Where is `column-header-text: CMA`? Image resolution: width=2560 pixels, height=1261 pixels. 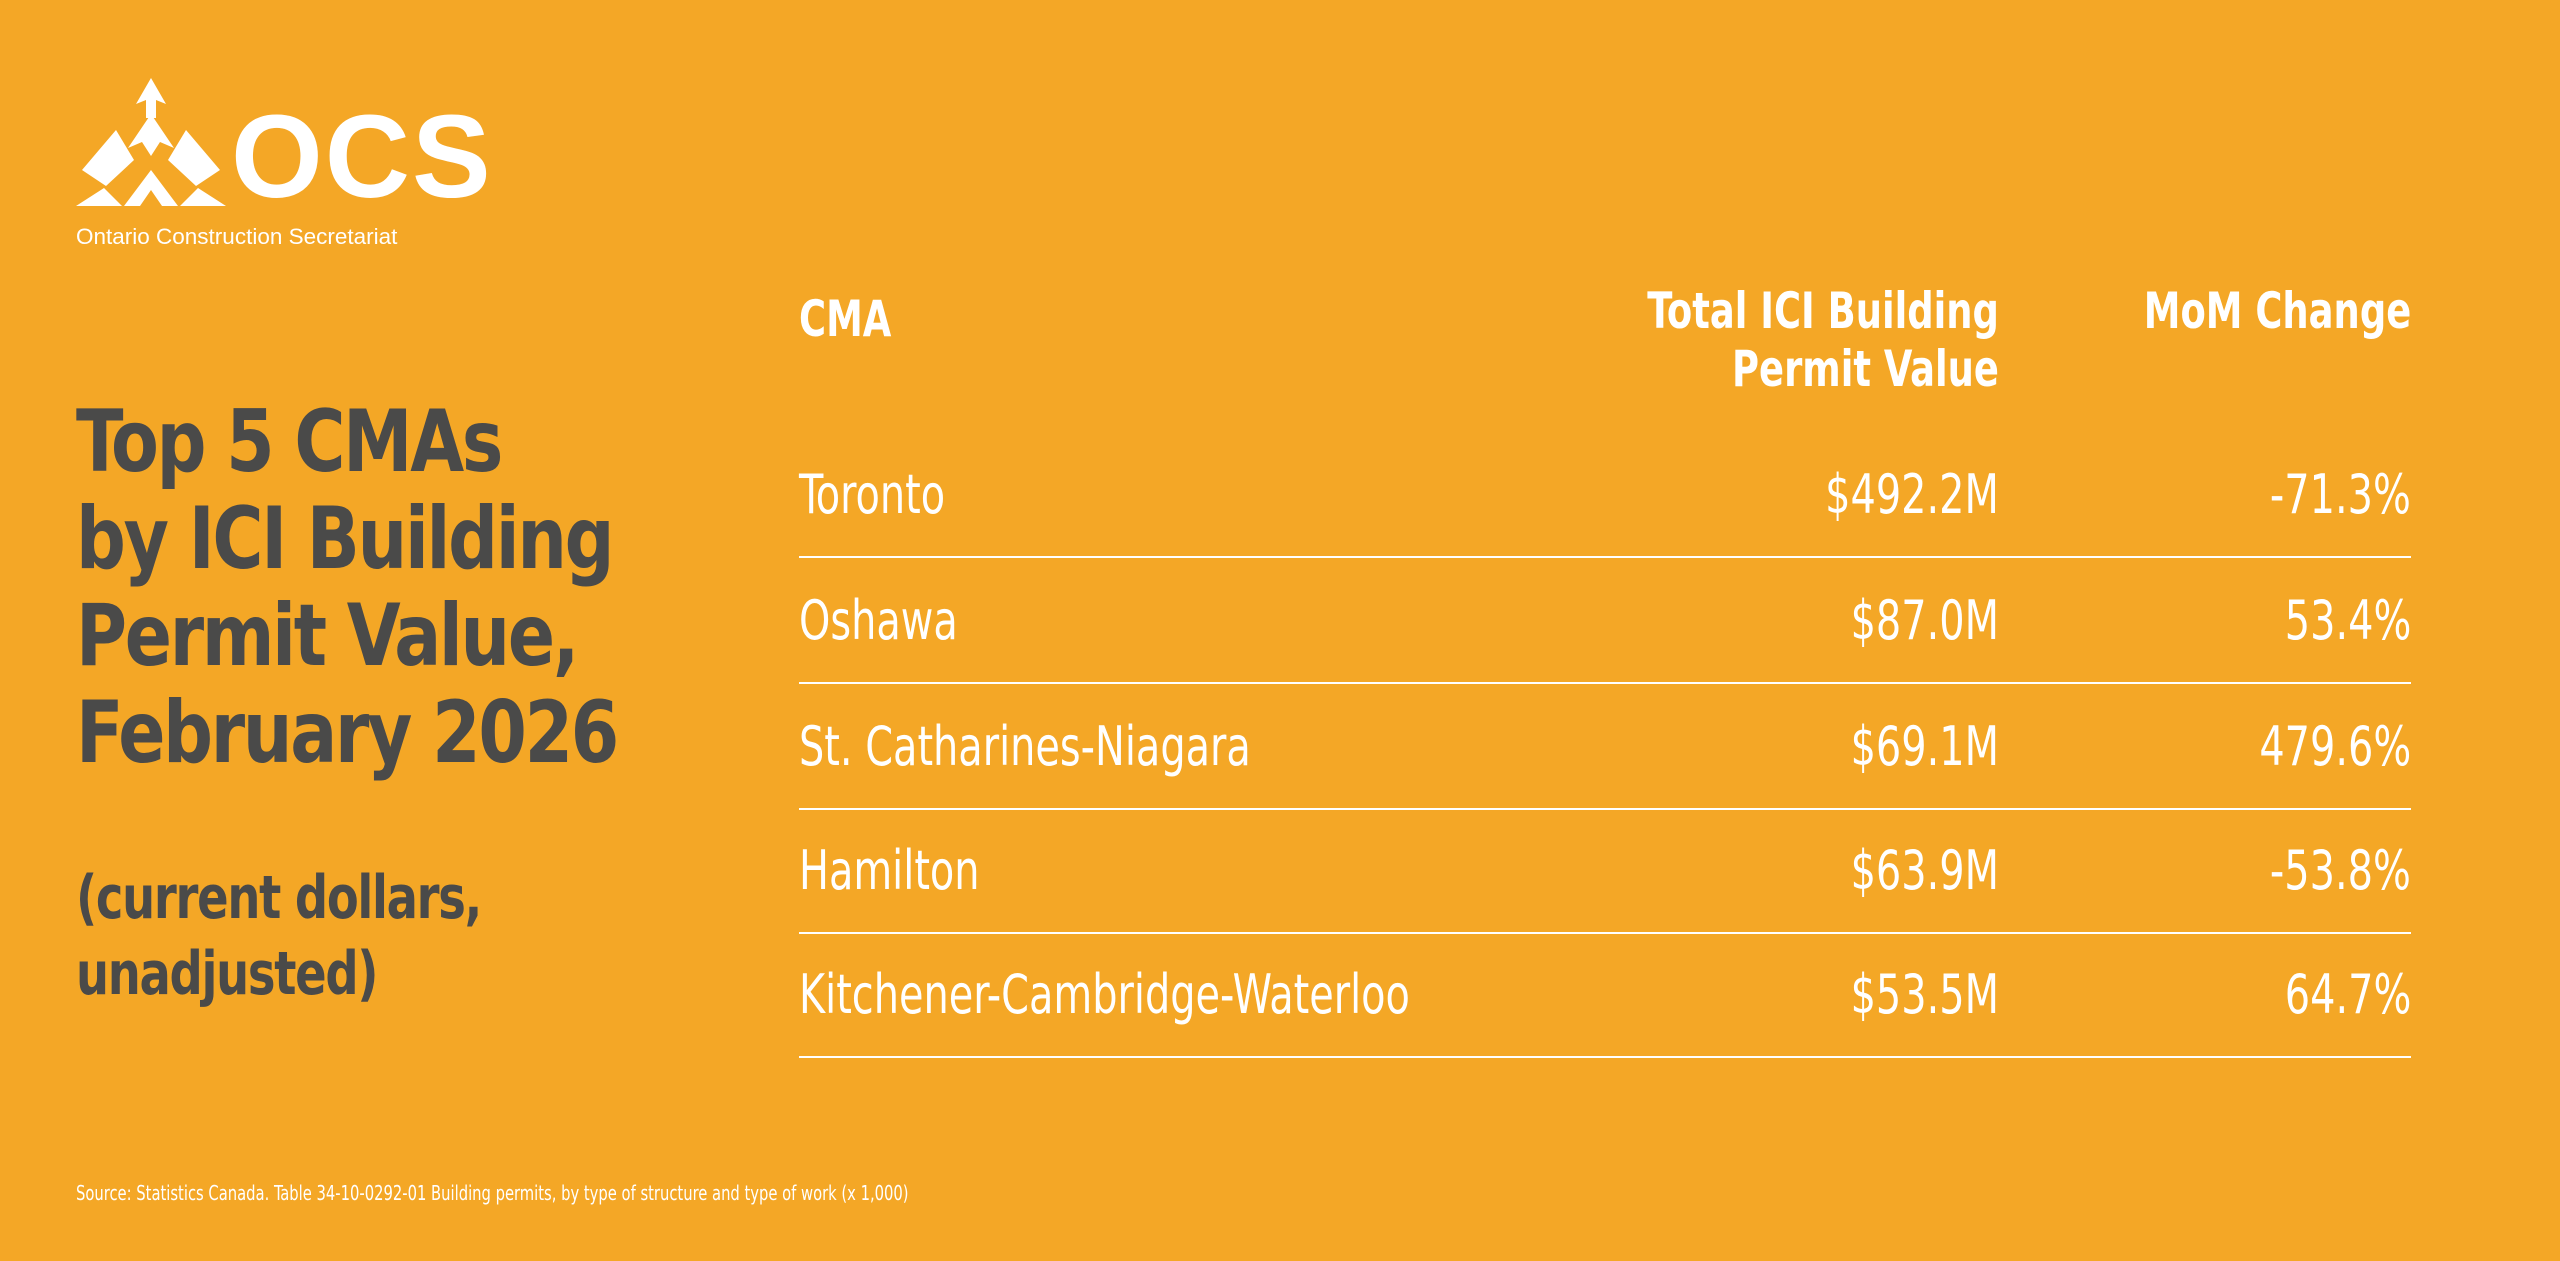 column-header-text: CMA is located at coordinates (845, 319).